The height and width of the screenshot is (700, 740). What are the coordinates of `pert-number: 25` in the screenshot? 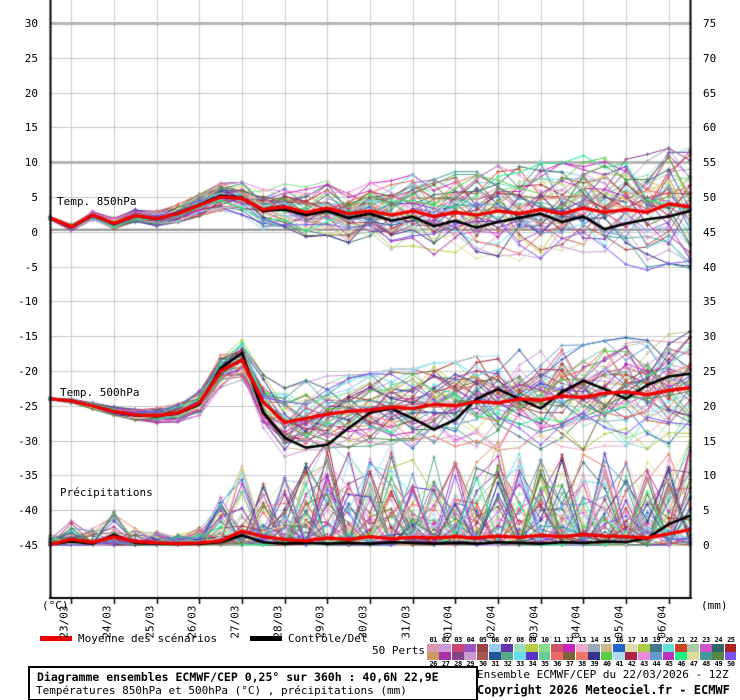 It's located at (731, 640).